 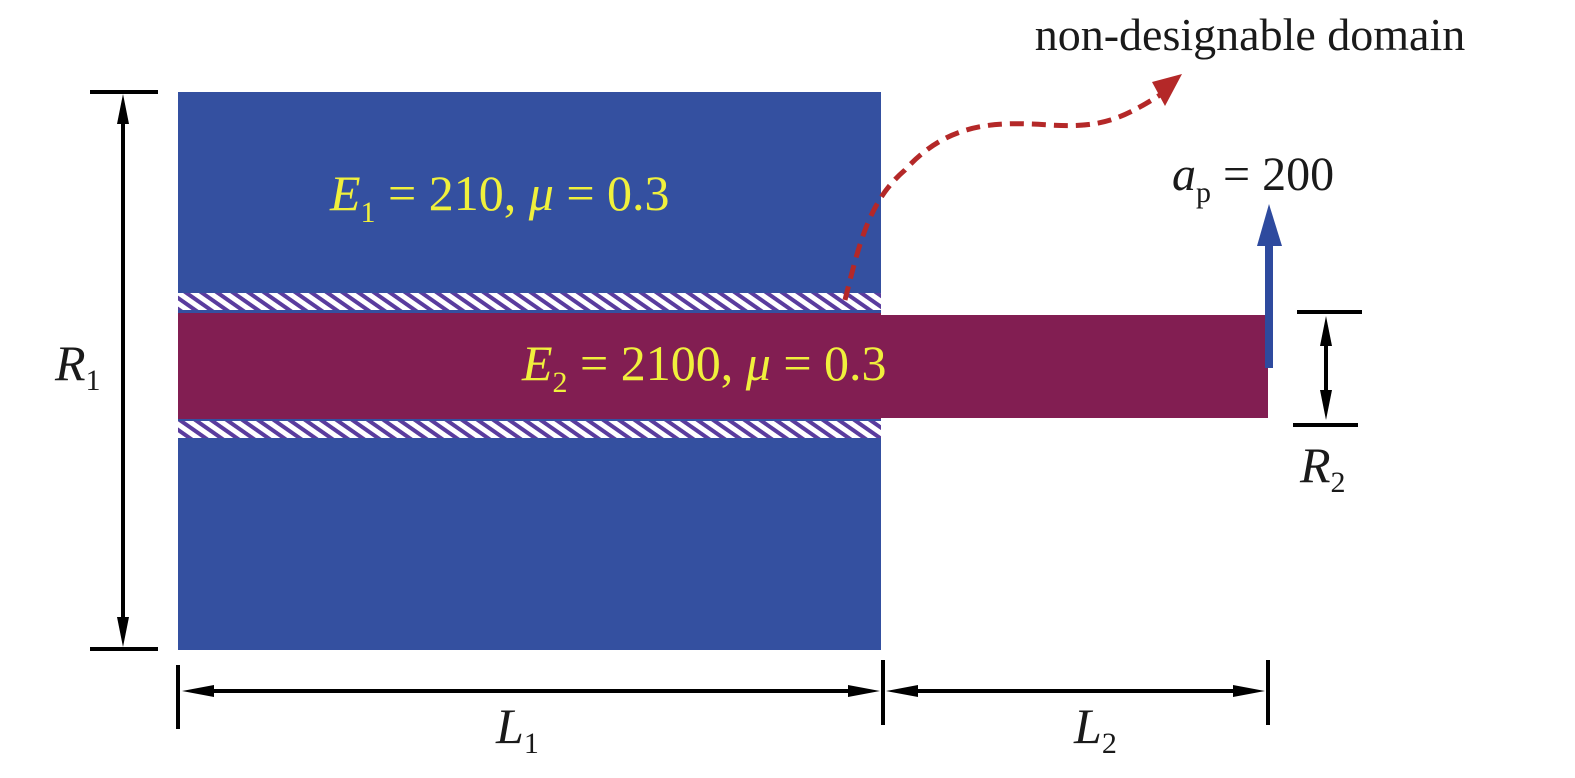 What do you see at coordinates (723, 694) in the screenshot?
I see `length-dimensions` at bounding box center [723, 694].